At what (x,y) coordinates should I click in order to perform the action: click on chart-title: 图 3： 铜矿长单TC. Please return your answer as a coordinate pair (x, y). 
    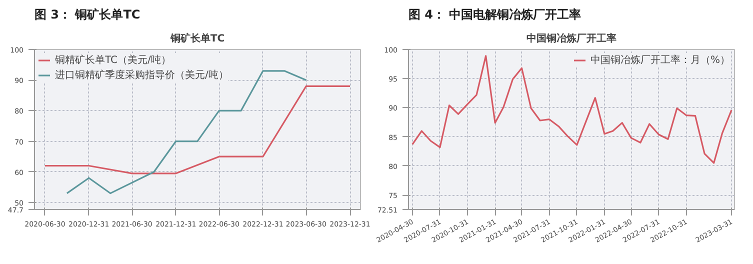
    Looking at the image, I should click on (87, 15).